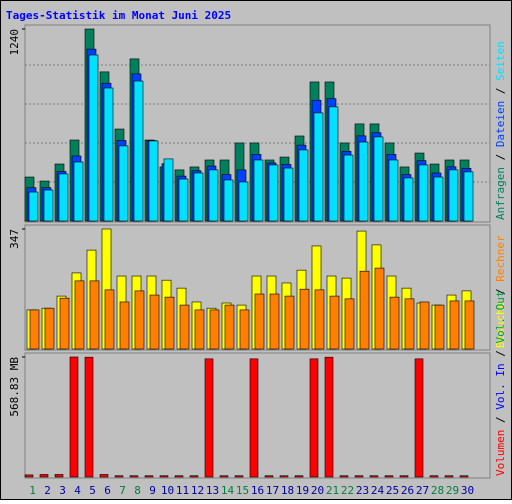 The height and width of the screenshot is (504, 512). Describe the element at coordinates (362, 490) in the screenshot. I see `x-tick-label: 23` at that location.